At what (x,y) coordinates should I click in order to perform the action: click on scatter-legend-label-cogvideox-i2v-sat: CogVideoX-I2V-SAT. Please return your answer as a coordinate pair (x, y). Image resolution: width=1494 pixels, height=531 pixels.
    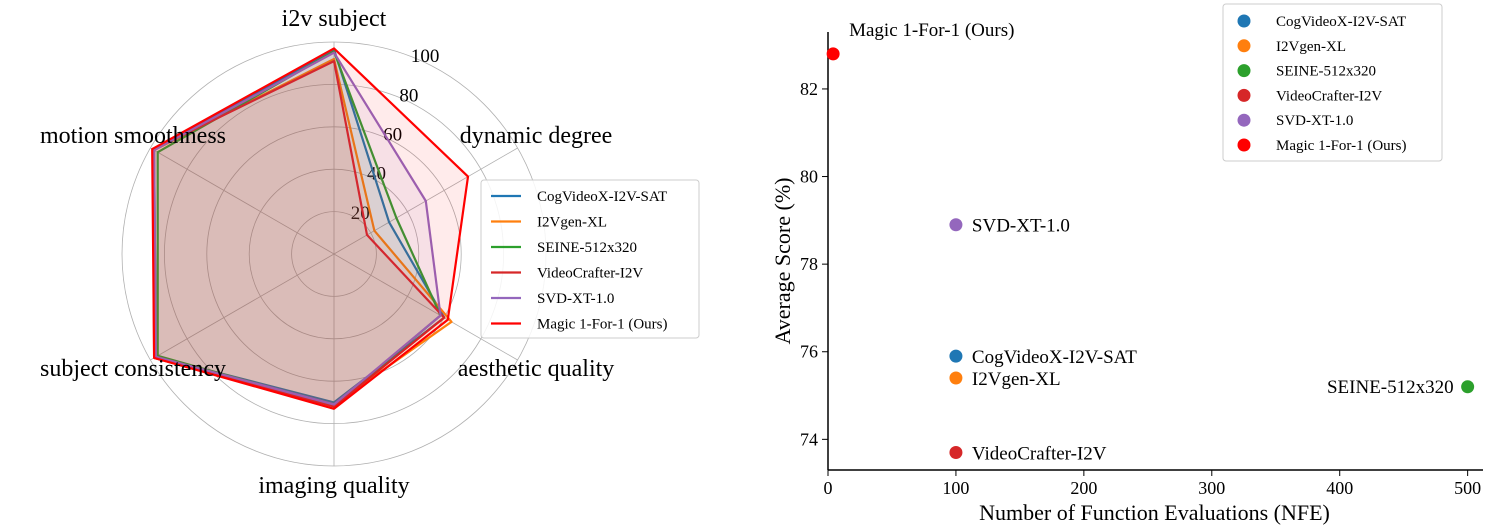
    Looking at the image, I should click on (1341, 22).